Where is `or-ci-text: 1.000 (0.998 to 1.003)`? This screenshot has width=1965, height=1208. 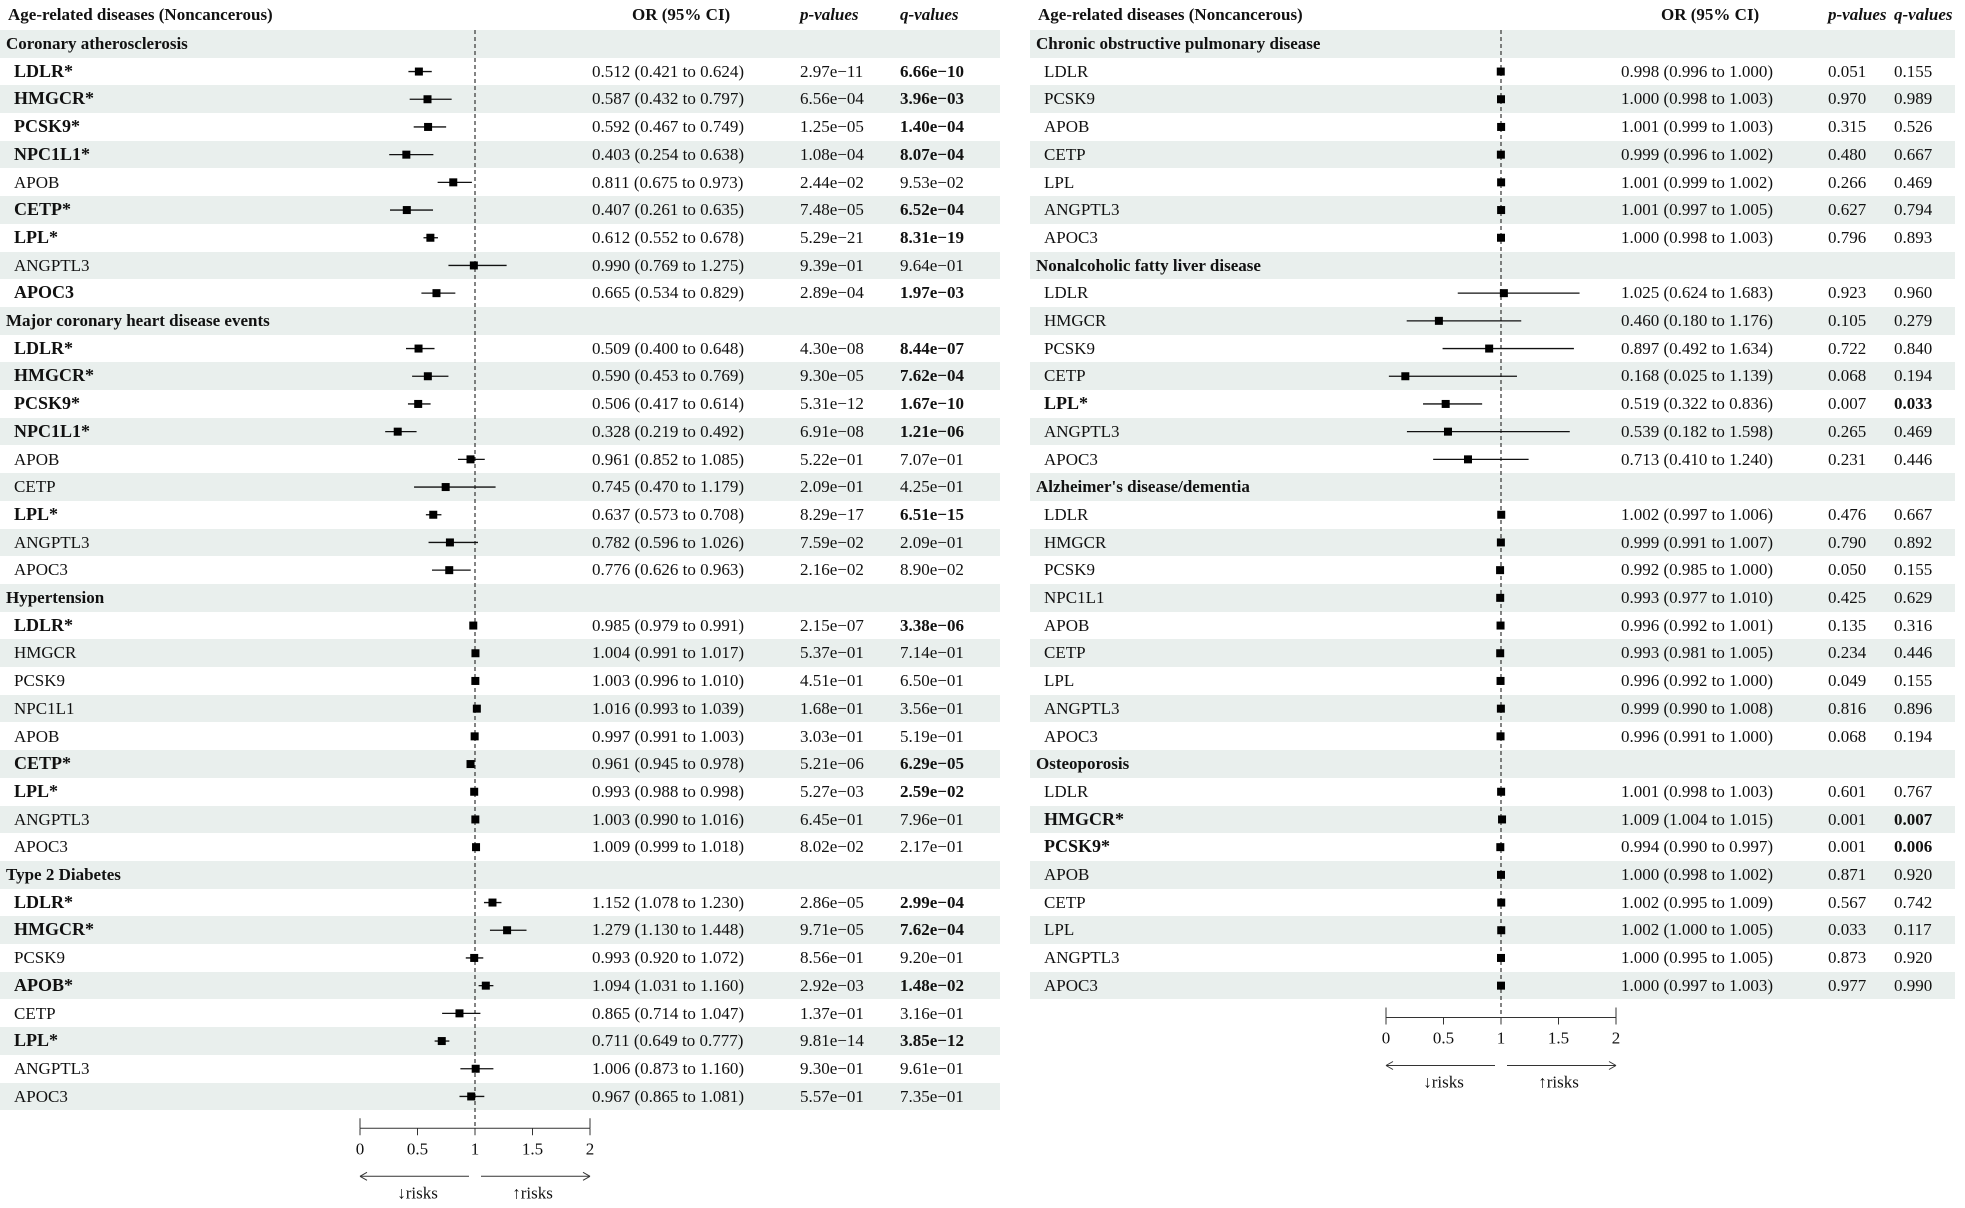
or-ci-text: 1.000 (0.998 to 1.003) is located at coordinates (1697, 99).